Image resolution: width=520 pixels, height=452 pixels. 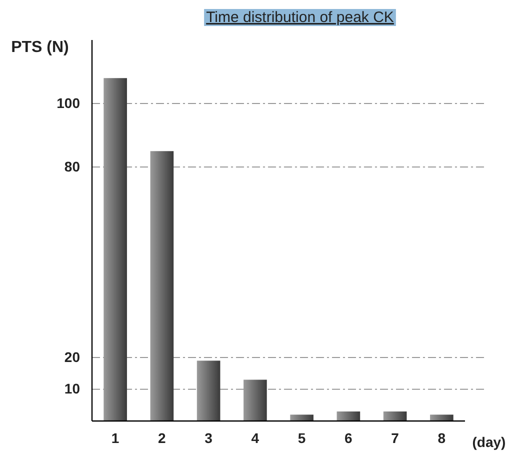 What do you see at coordinates (40, 47) in the screenshot?
I see `y-axis-title: PTS (N)` at bounding box center [40, 47].